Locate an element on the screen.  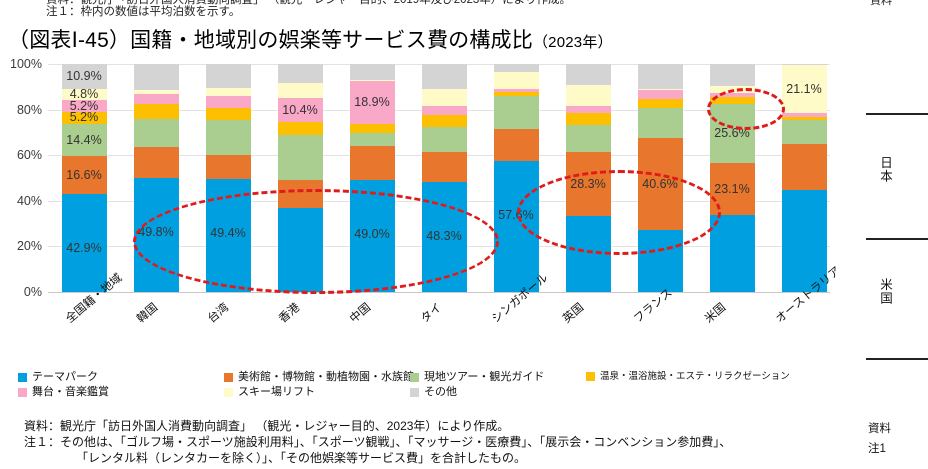
legend-label-local-tour: 現地ツアー・観光ガイド is located at coordinates (484, 377).